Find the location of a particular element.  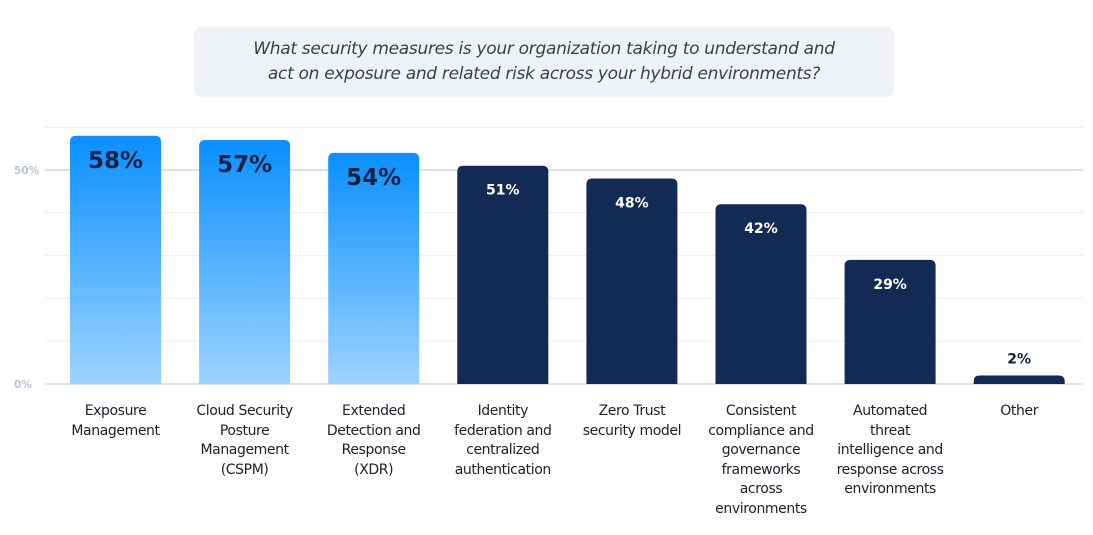

category-label-line: Cloud Security is located at coordinates (244, 411).